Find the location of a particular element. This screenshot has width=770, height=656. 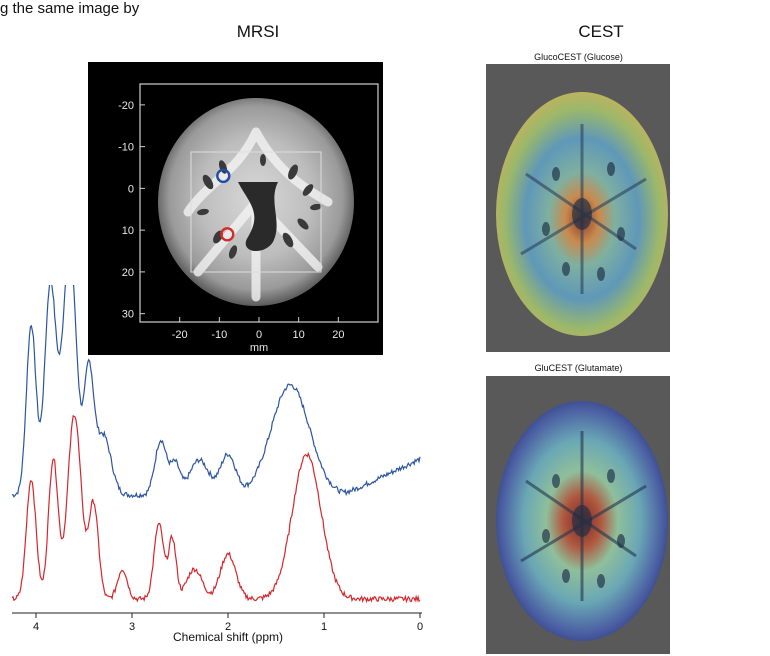

voxel-marker-red is located at coordinates (227, 234).